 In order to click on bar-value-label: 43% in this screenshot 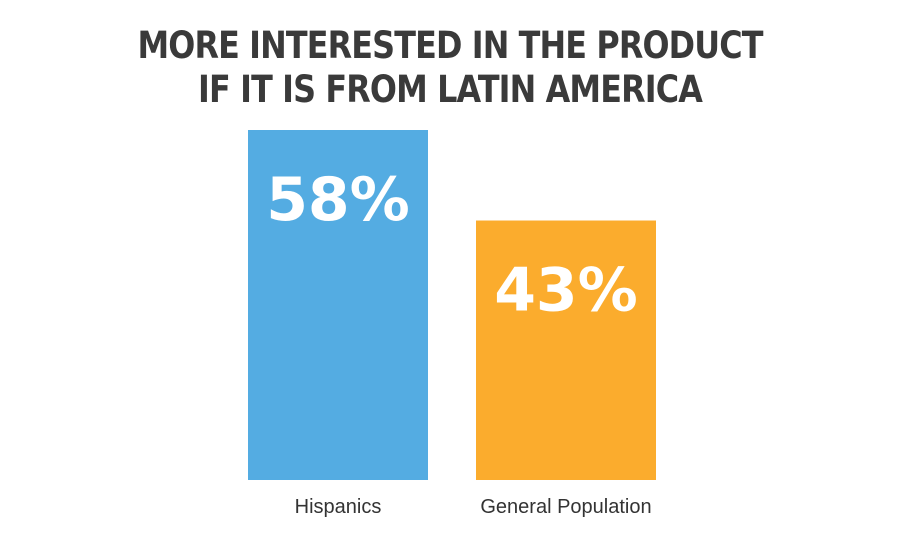, I will do `click(566, 291)`.